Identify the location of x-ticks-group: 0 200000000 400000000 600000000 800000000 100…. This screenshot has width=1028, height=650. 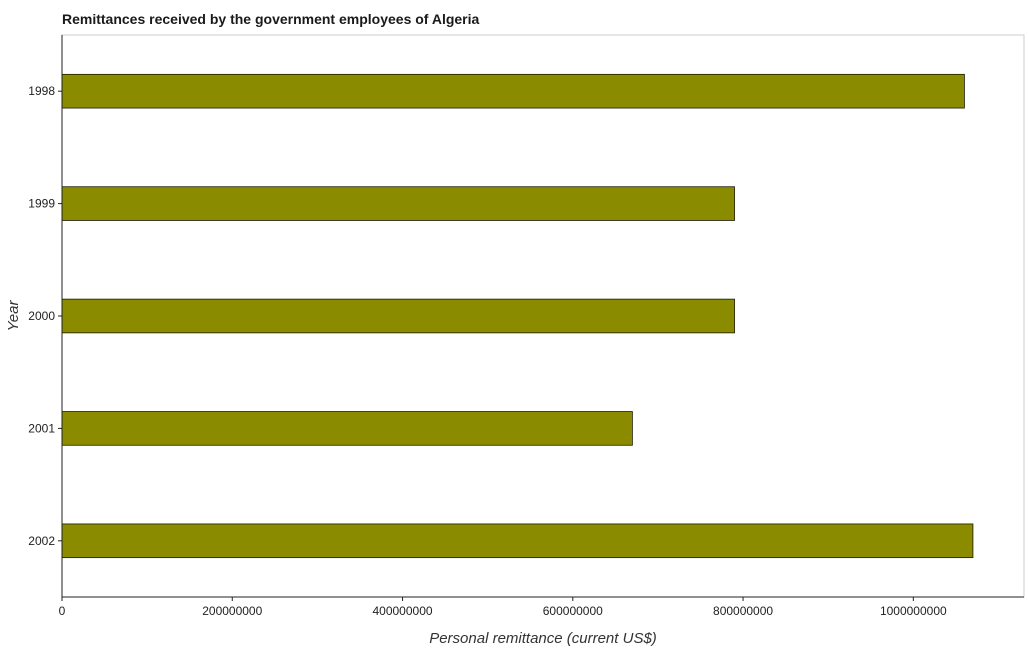
(503, 607).